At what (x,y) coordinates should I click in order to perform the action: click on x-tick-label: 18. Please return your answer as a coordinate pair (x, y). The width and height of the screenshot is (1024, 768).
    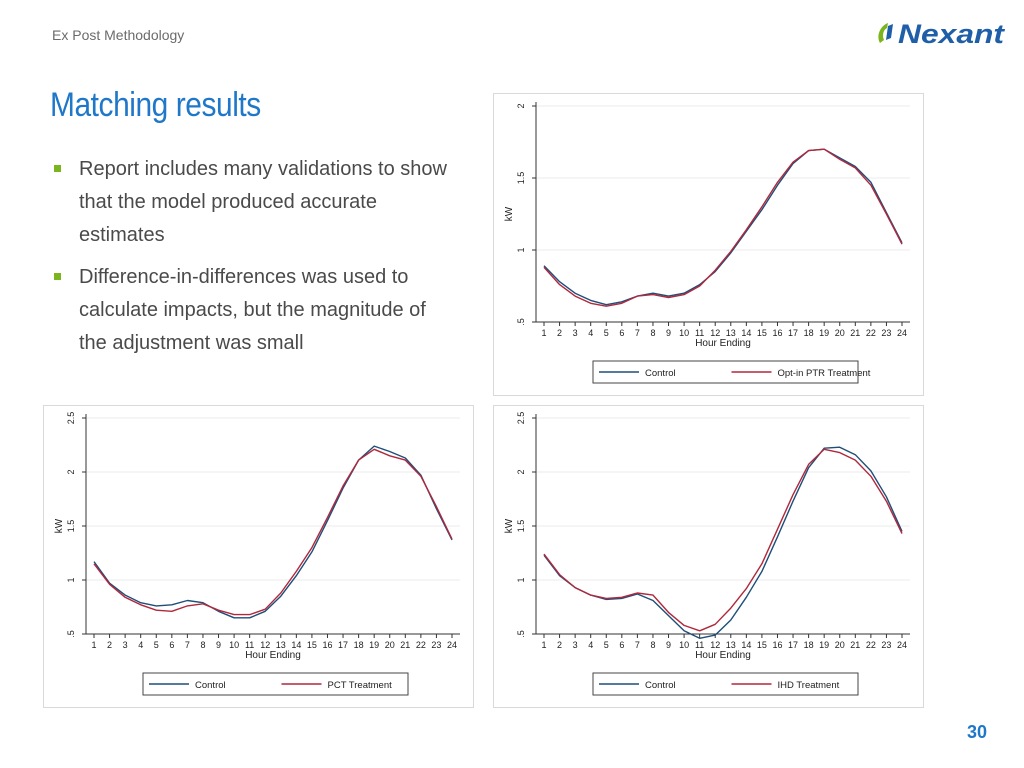
    Looking at the image, I should click on (809, 645).